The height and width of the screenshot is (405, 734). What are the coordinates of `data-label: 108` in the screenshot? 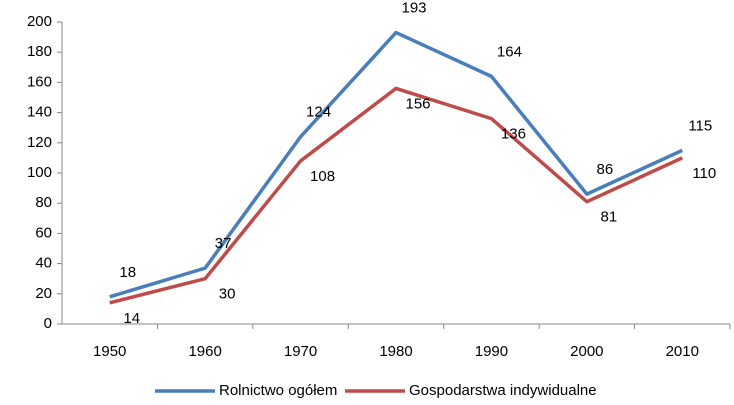 It's located at (322, 176).